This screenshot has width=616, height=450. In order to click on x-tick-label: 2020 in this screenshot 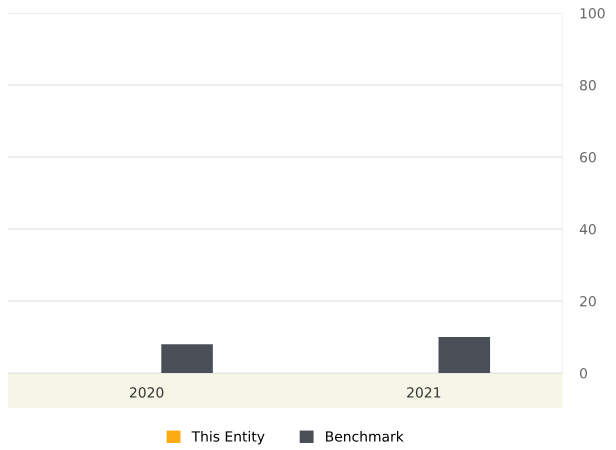, I will do `click(147, 392)`.